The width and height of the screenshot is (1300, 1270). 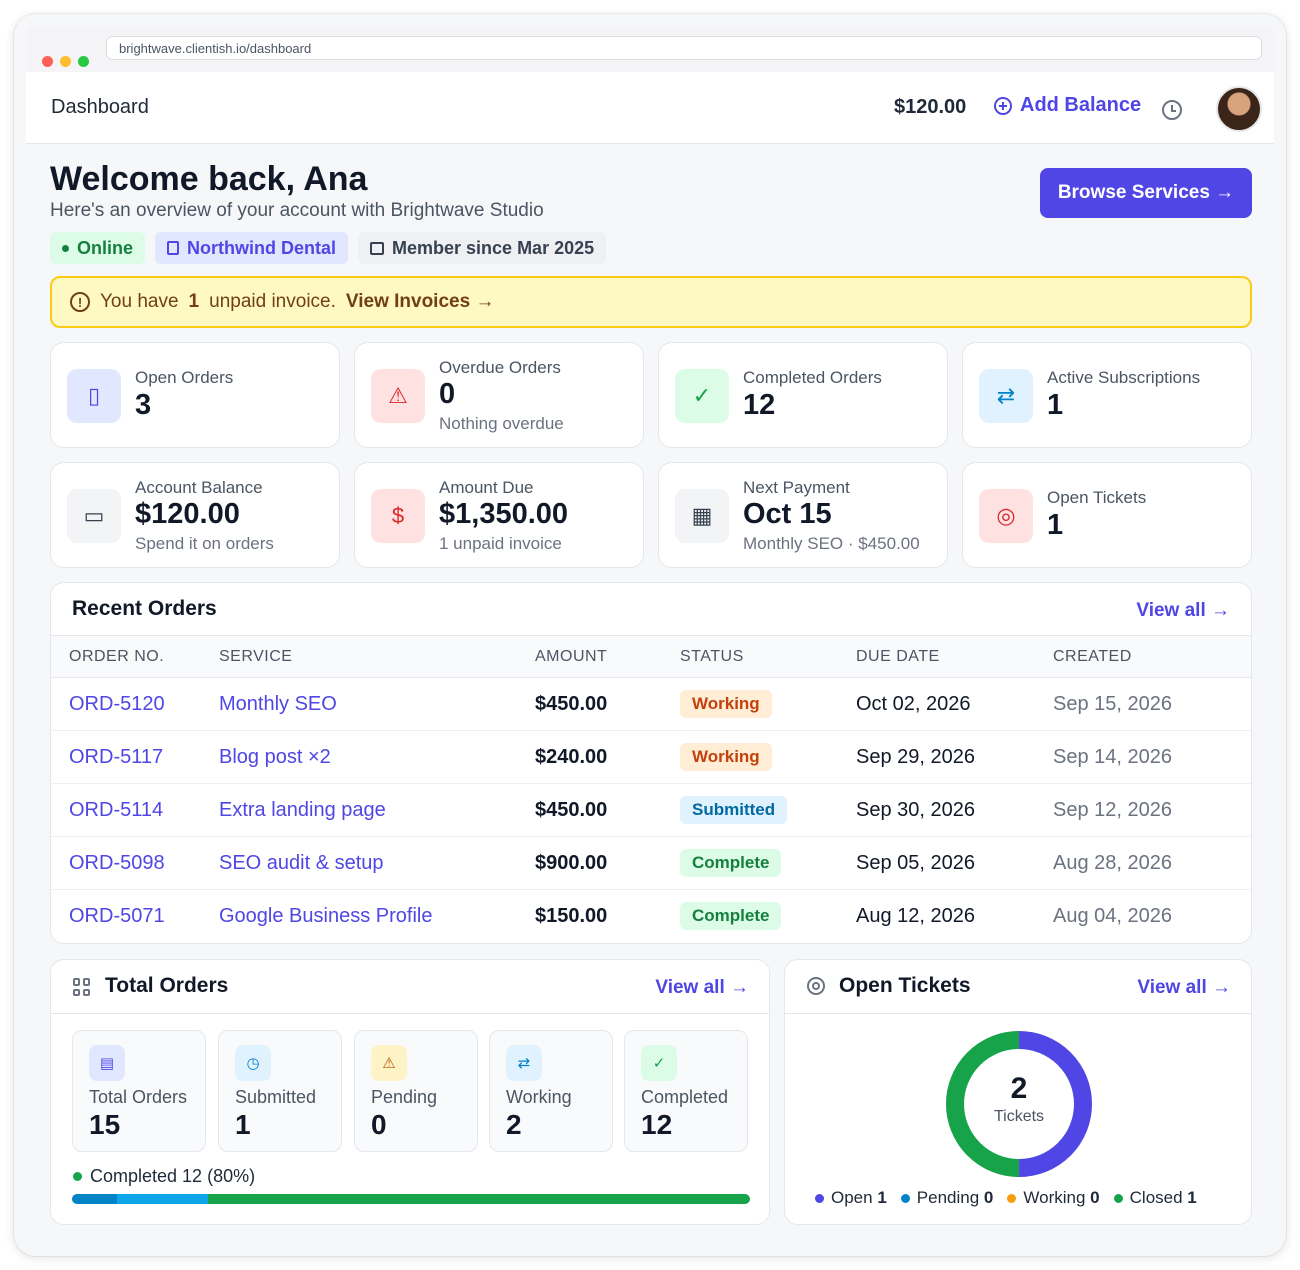 What do you see at coordinates (252, 248) in the screenshot?
I see `company-badge: Northwind Dental` at bounding box center [252, 248].